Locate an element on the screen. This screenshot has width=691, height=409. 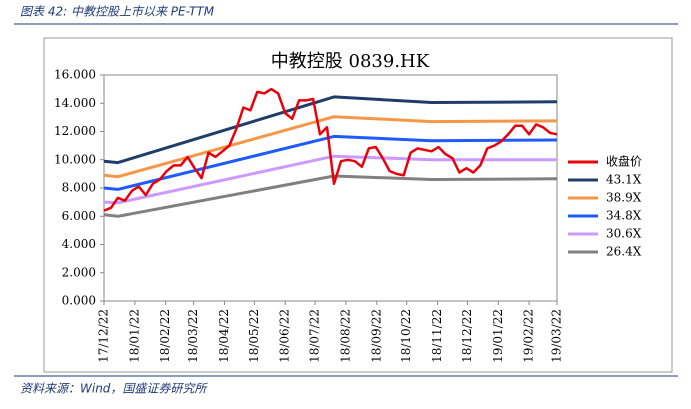
y-tick-label: 12.000 is located at coordinates (75, 131).